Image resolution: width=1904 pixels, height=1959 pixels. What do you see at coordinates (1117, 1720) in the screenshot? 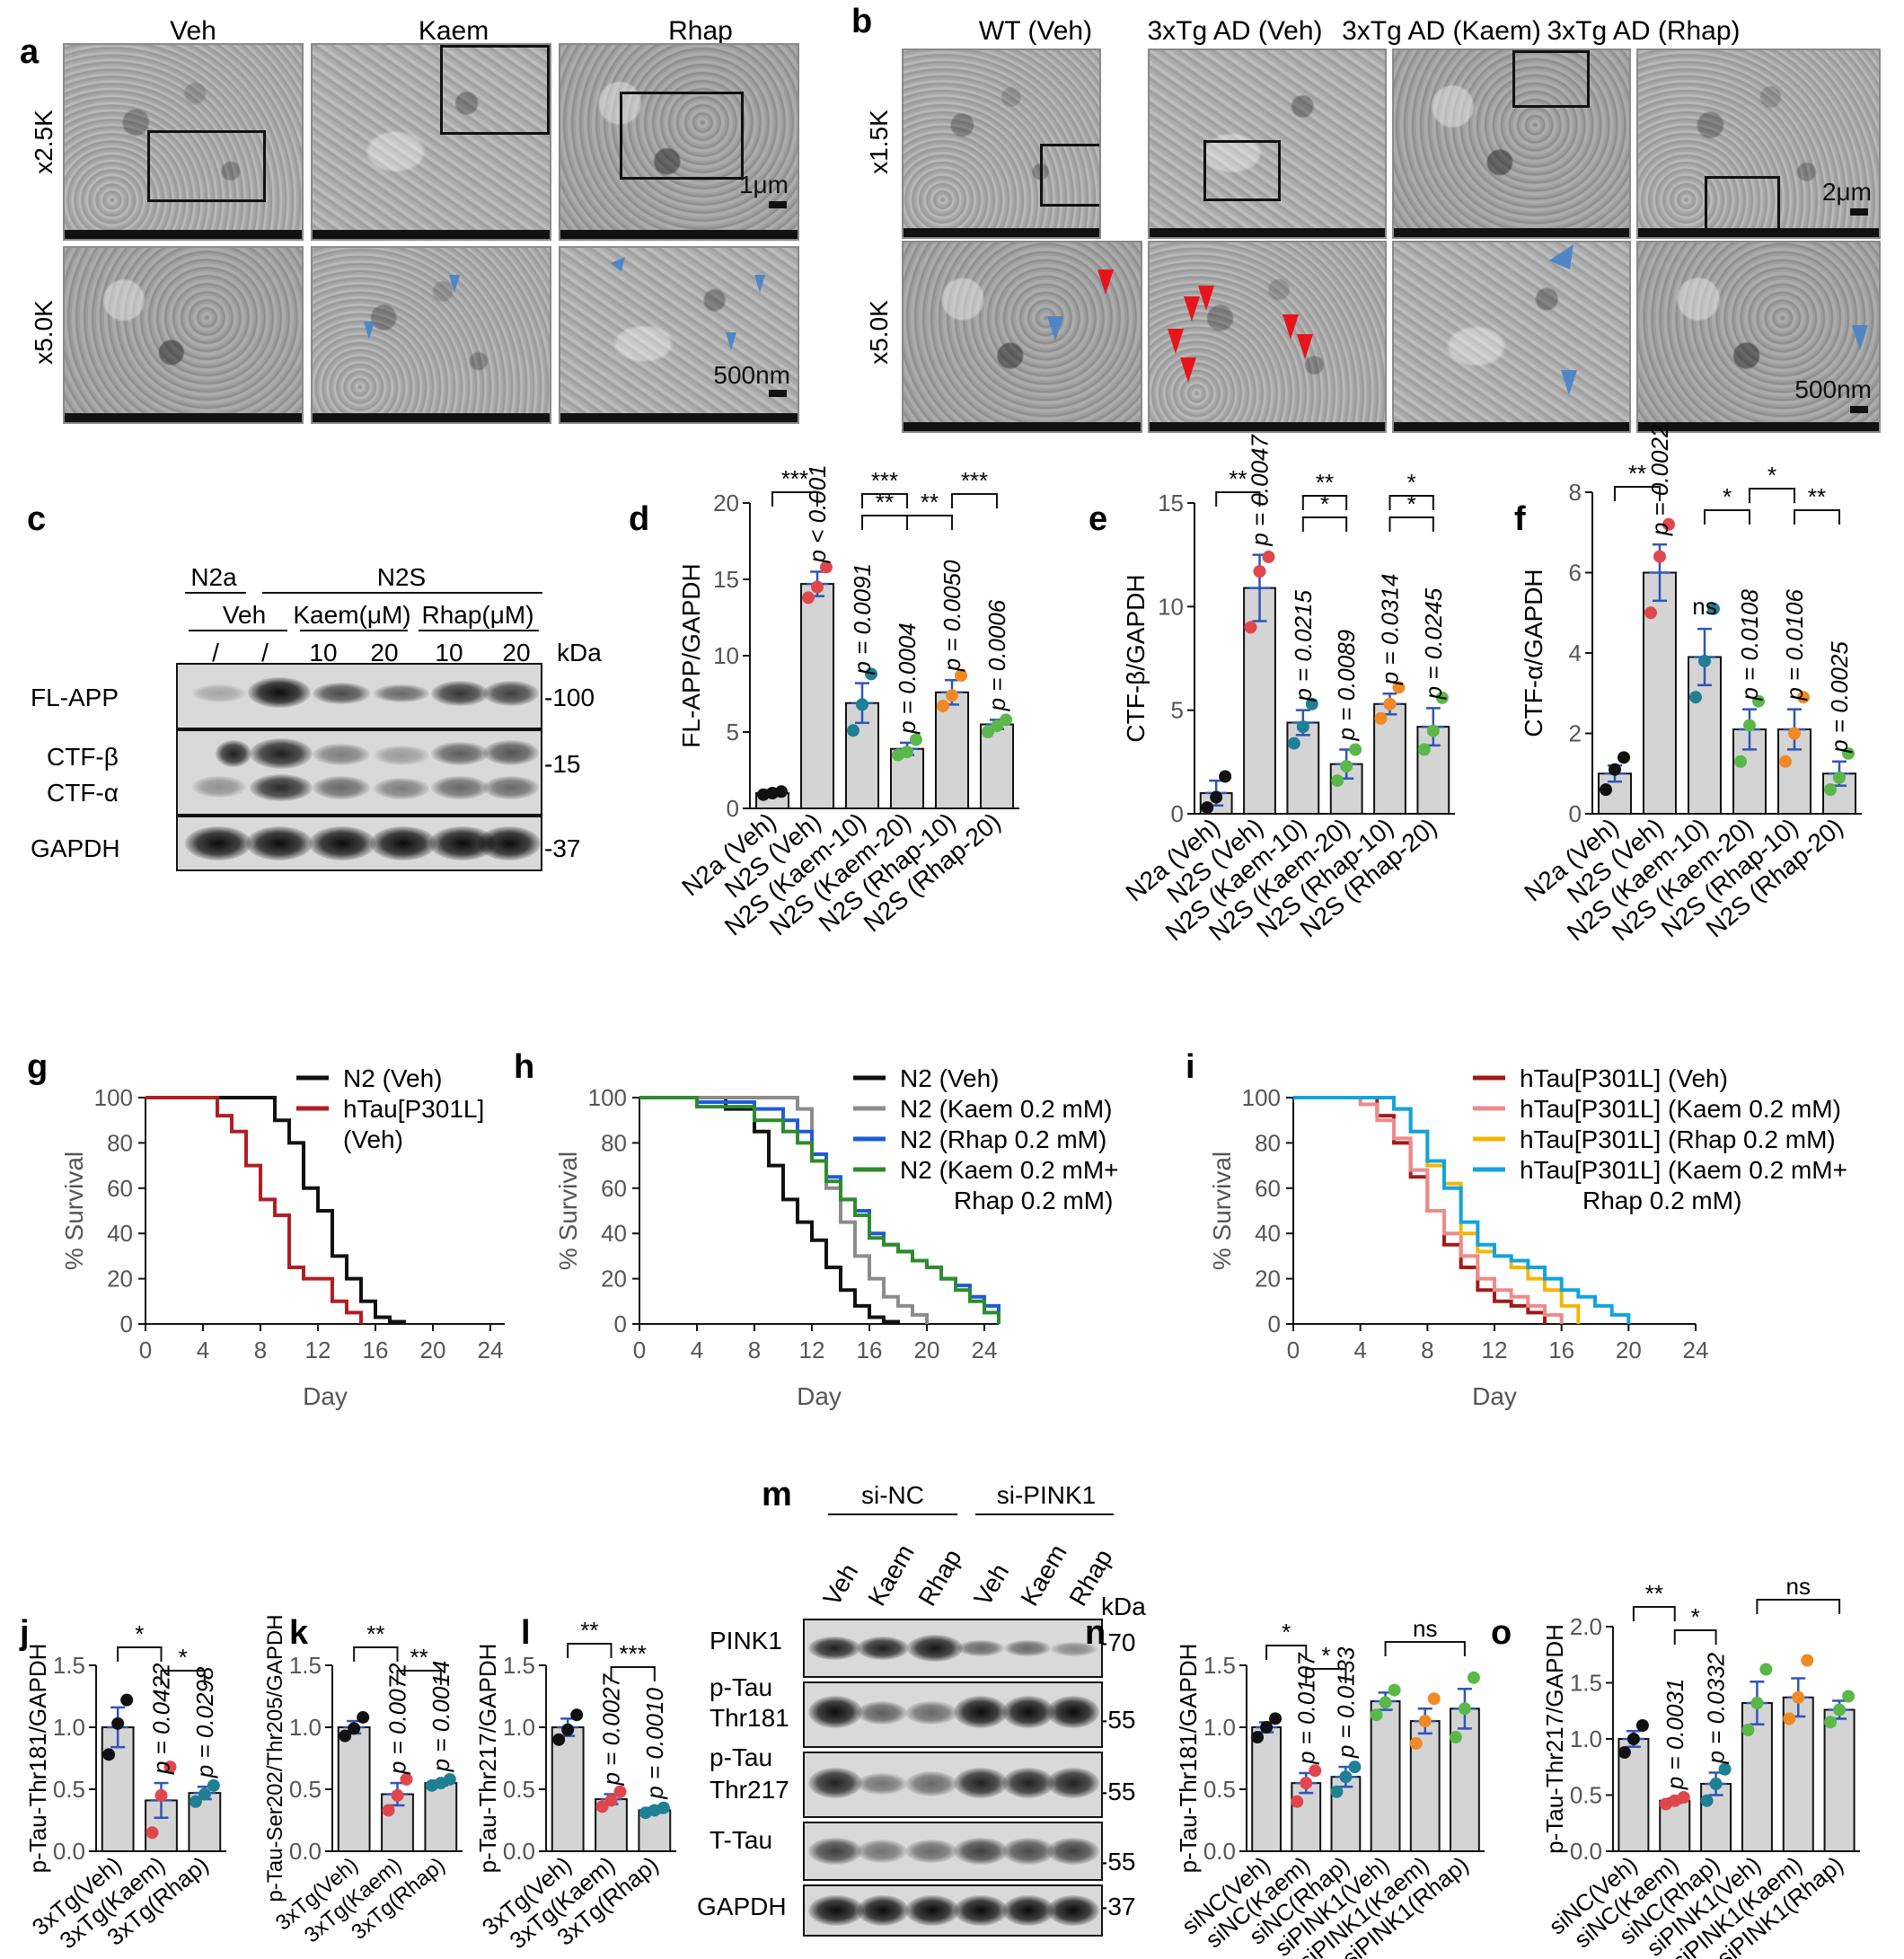
I see `marker-55: -55` at bounding box center [1117, 1720].